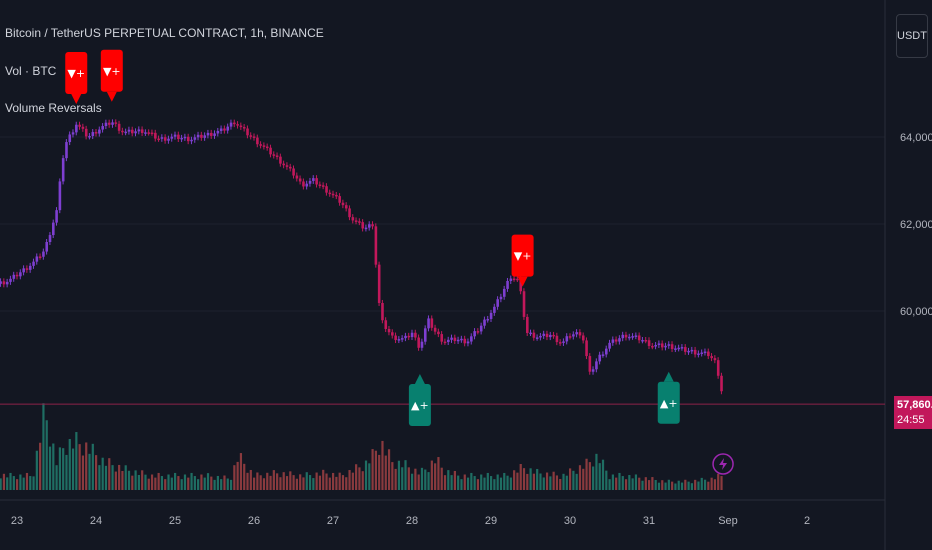 This screenshot has height=550, width=932. I want to click on currency-button: USDT, so click(912, 36).